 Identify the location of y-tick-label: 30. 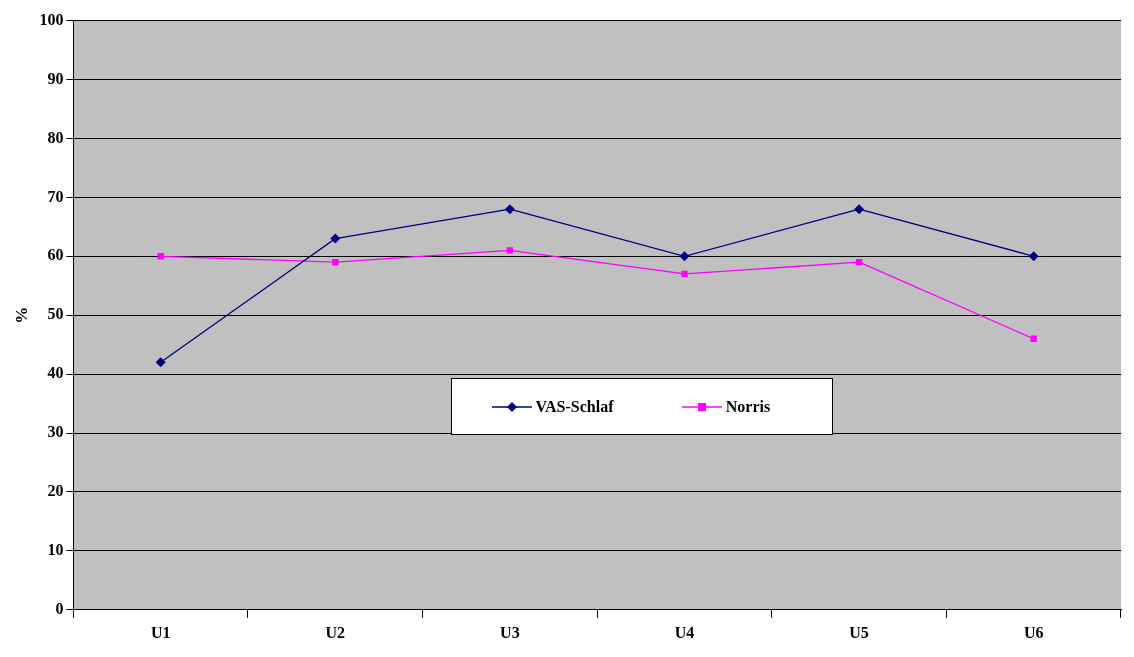
(55, 432).